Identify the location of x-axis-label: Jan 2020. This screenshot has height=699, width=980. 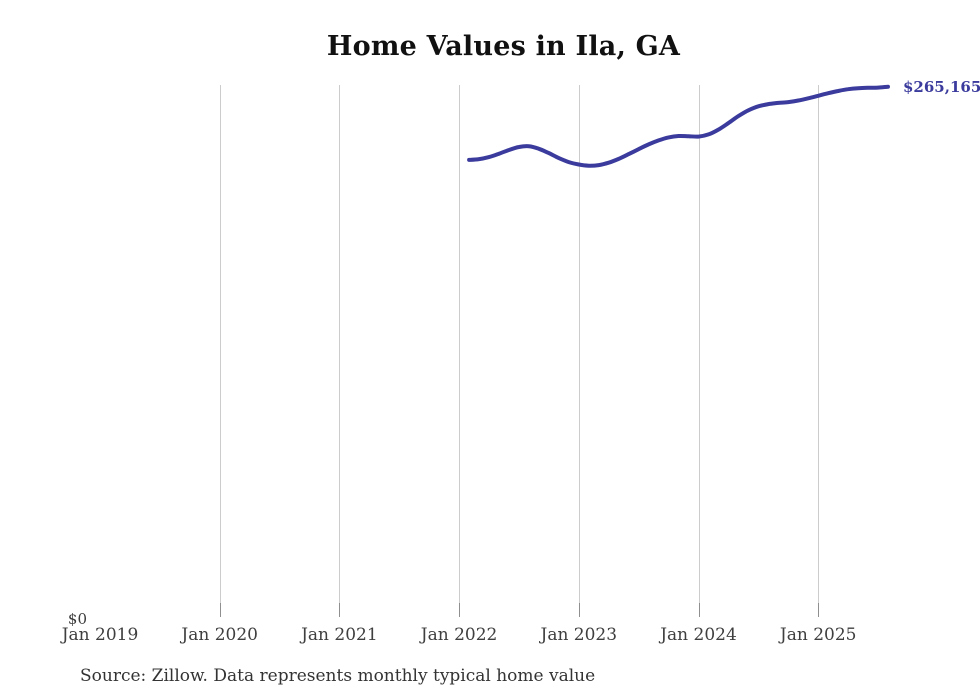
(219, 635).